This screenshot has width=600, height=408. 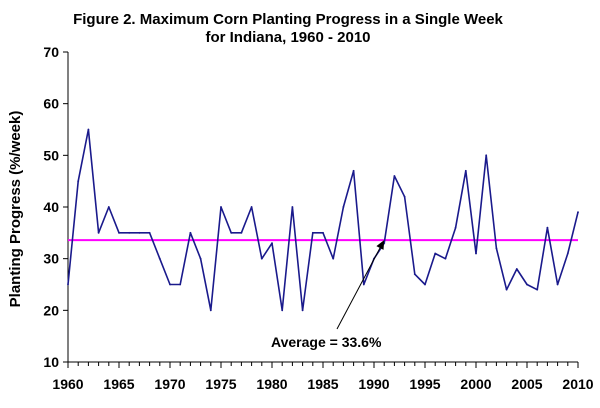 What do you see at coordinates (373, 384) in the screenshot?
I see `x-tick-label: 1990` at bounding box center [373, 384].